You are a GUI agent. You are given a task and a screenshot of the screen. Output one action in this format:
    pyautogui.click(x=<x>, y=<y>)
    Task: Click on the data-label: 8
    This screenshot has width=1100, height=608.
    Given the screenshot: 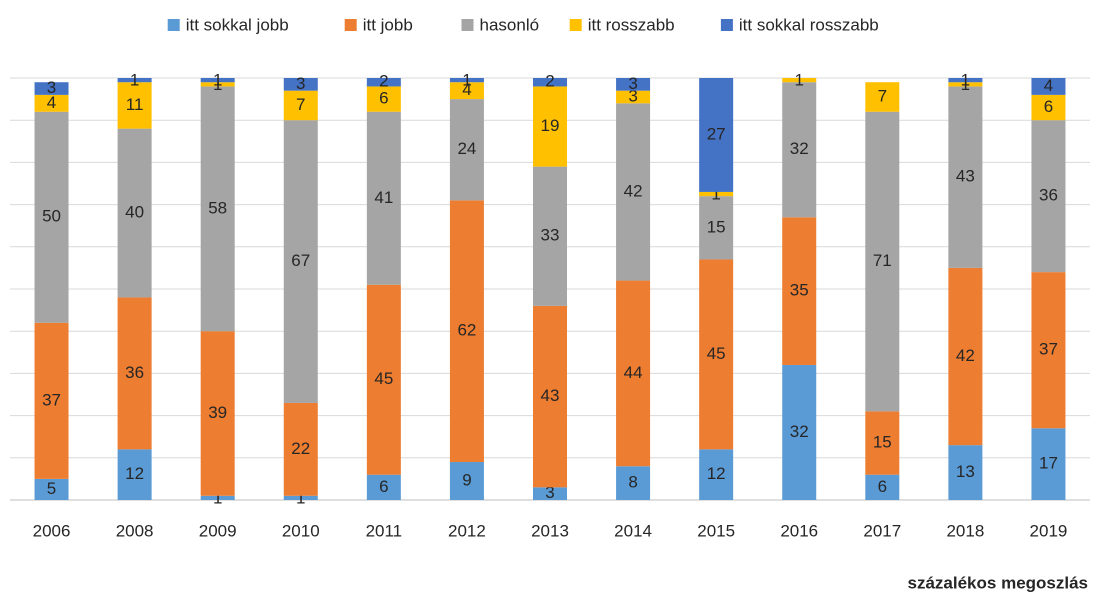 What is the action you would take?
    pyautogui.click(x=632, y=482)
    